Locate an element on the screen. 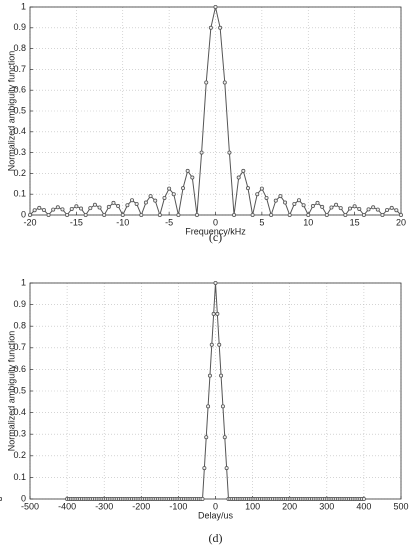 The height and width of the screenshot is (550, 419). x-tick-label: -200 is located at coordinates (141, 506).